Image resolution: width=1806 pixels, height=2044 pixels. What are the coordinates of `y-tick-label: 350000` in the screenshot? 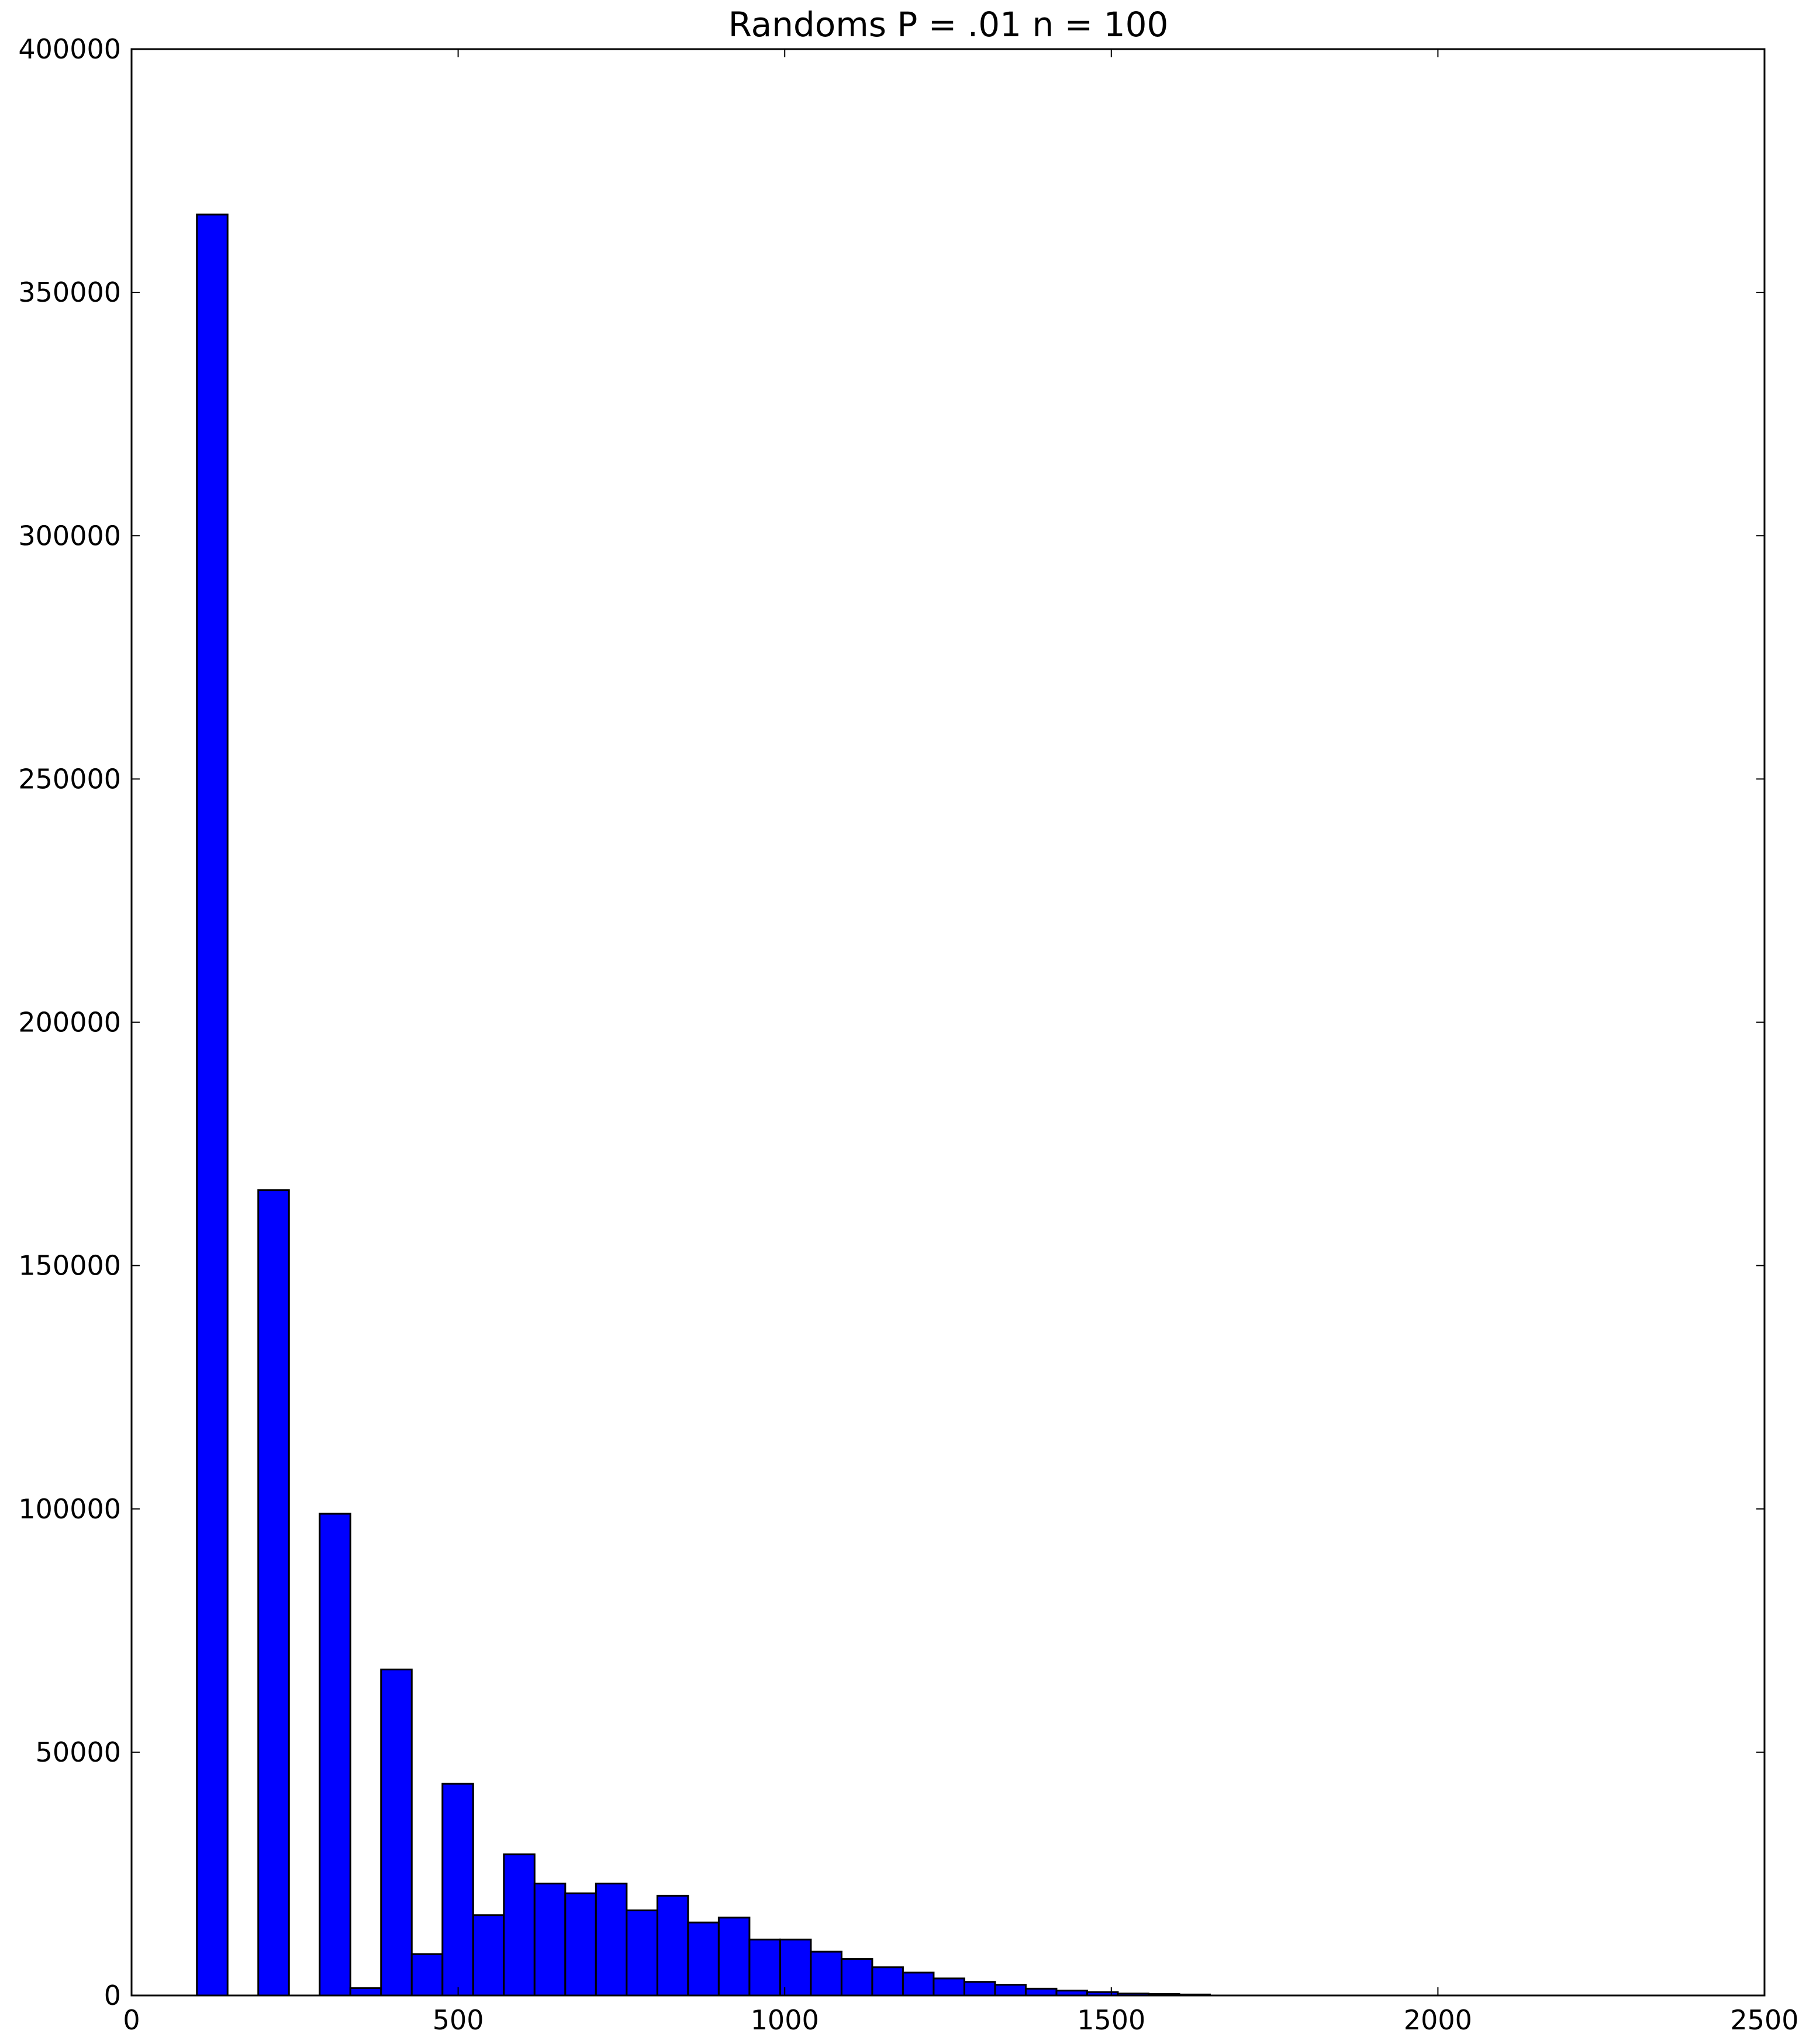 It's located at (69, 292).